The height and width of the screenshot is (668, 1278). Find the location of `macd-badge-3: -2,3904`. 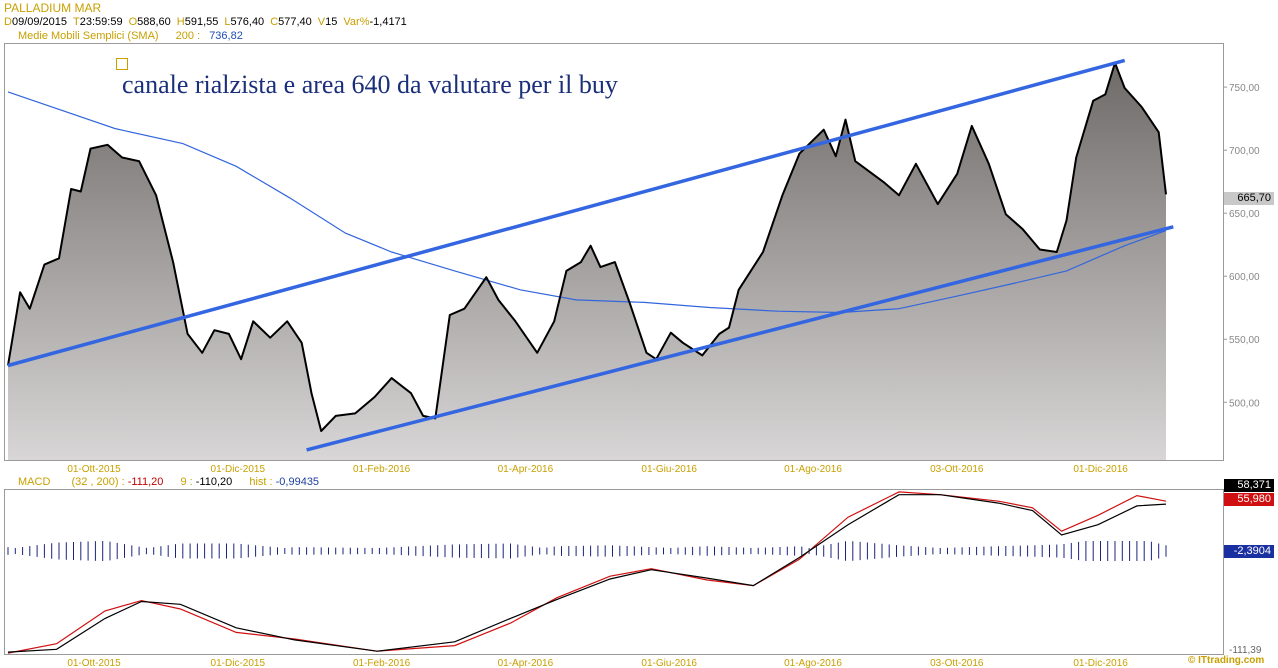

macd-badge-3: -2,3904 is located at coordinates (1249, 551).